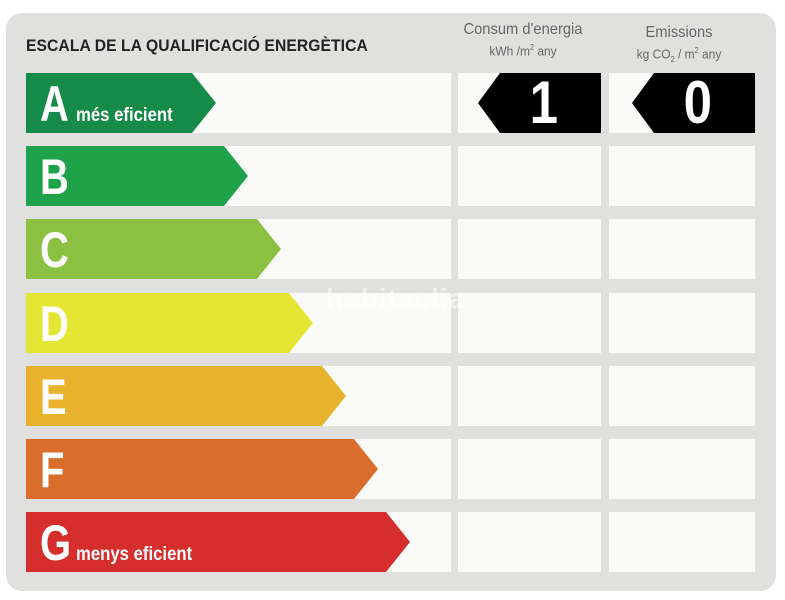  I want to click on emissions-label: Emissions, so click(679, 32).